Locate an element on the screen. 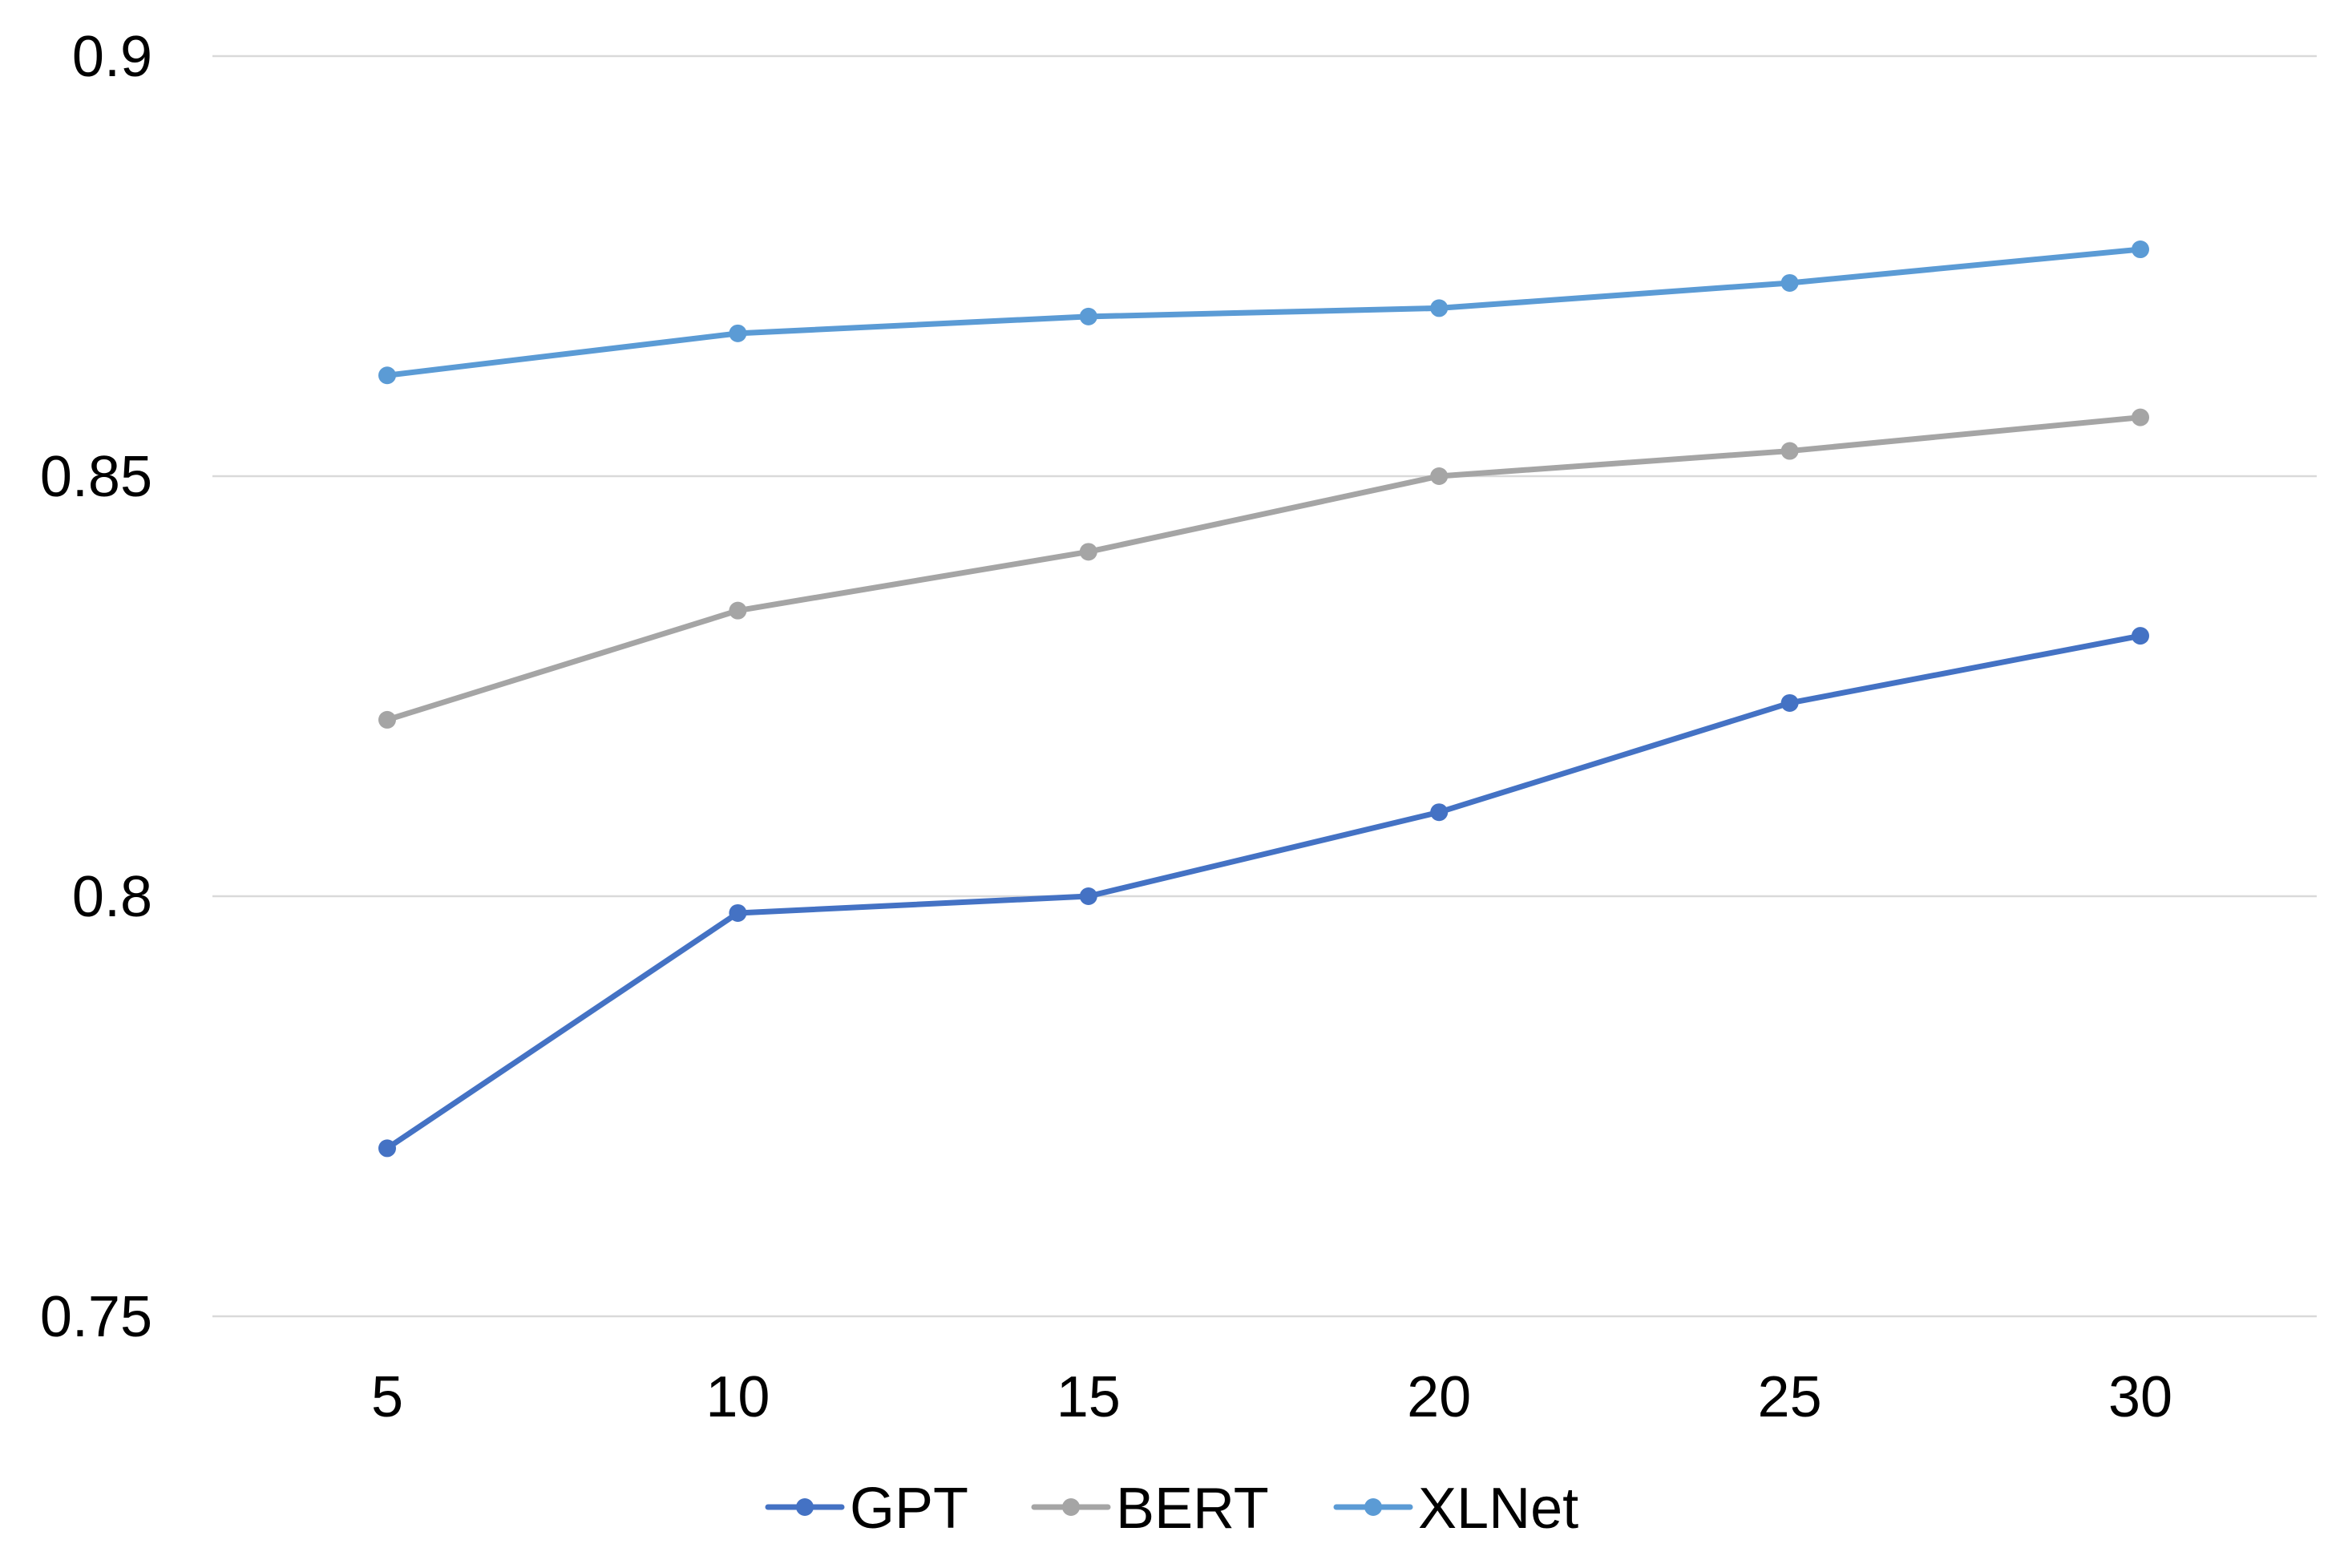 This screenshot has height=1568, width=2352. legend-label-bert: BERT is located at coordinates (1192, 1509).